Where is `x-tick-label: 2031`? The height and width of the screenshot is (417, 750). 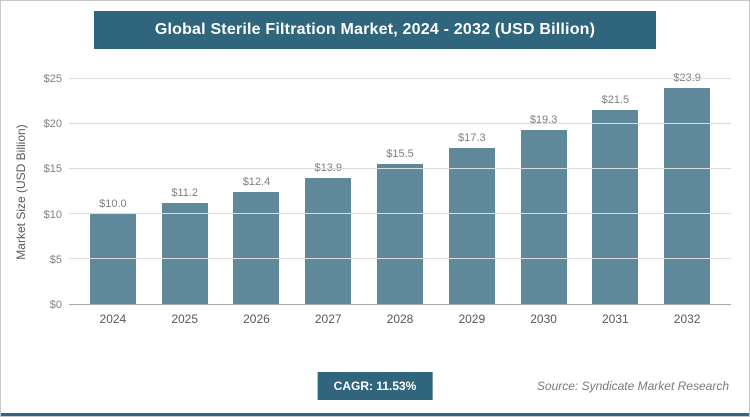 x-tick-label: 2031 is located at coordinates (615, 319).